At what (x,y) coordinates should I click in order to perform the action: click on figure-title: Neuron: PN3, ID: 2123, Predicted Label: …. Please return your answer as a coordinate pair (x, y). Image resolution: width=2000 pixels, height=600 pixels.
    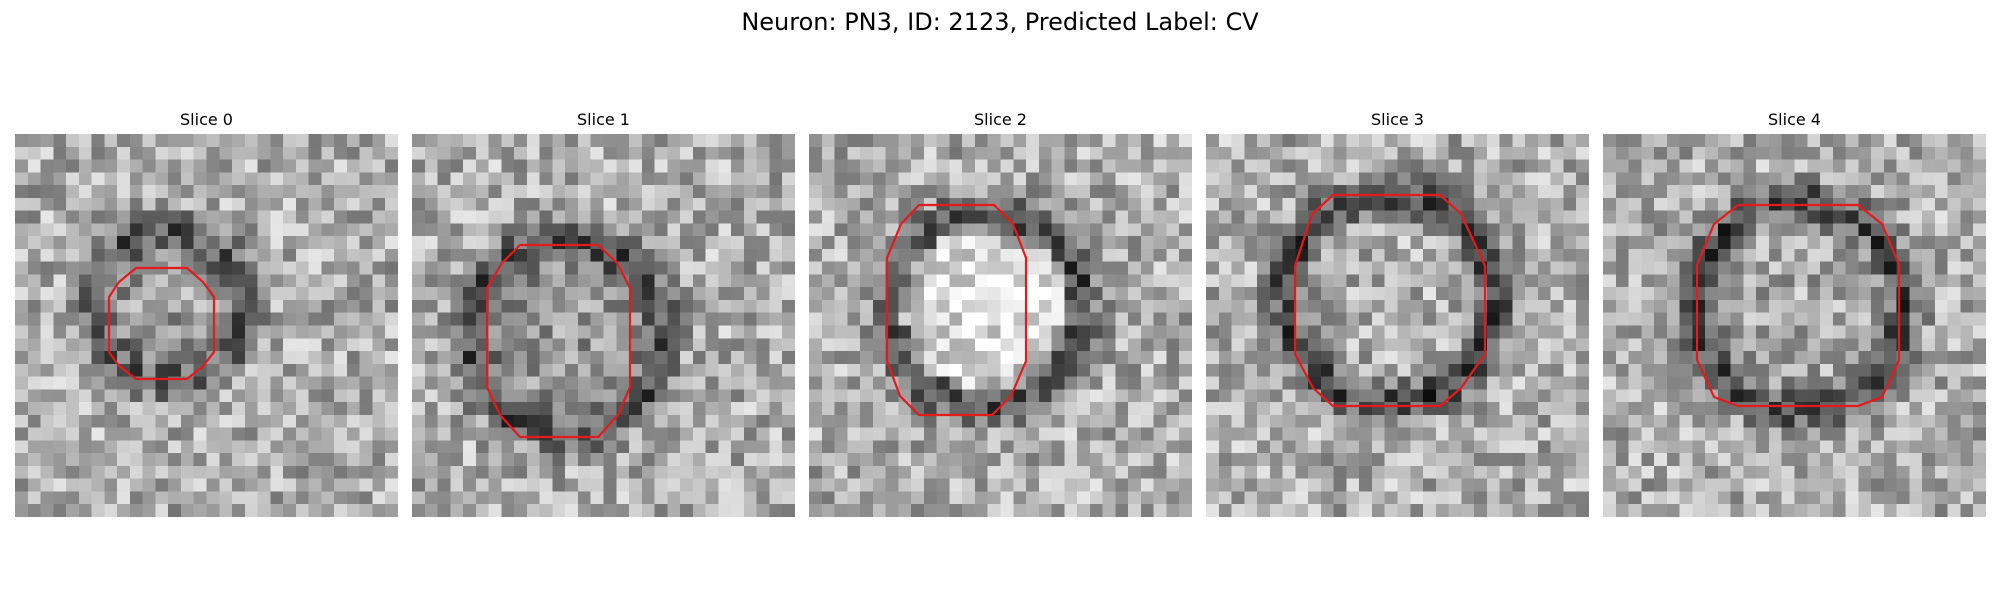
    Looking at the image, I should click on (1000, 22).